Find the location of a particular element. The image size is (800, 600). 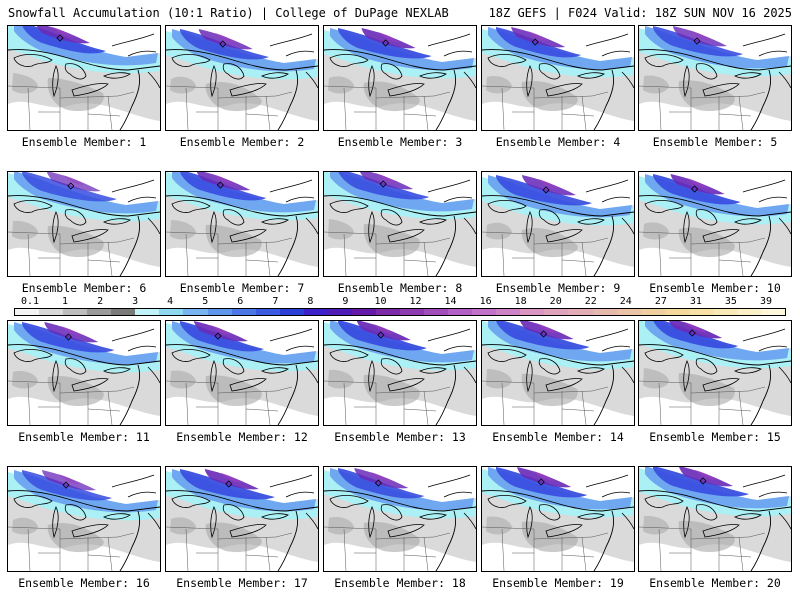

colorbar-tick-label: 18 is located at coordinates (520, 301).